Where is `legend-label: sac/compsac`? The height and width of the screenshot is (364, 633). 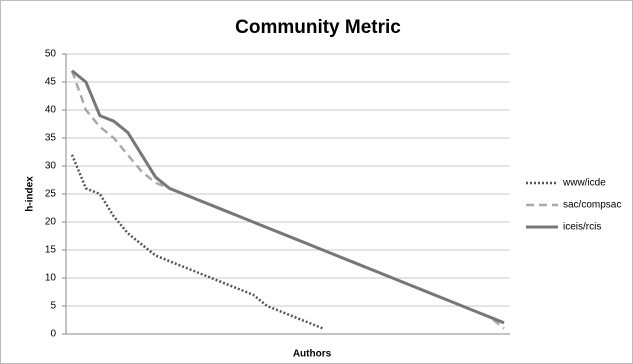 legend-label: sac/compsac is located at coordinates (592, 205).